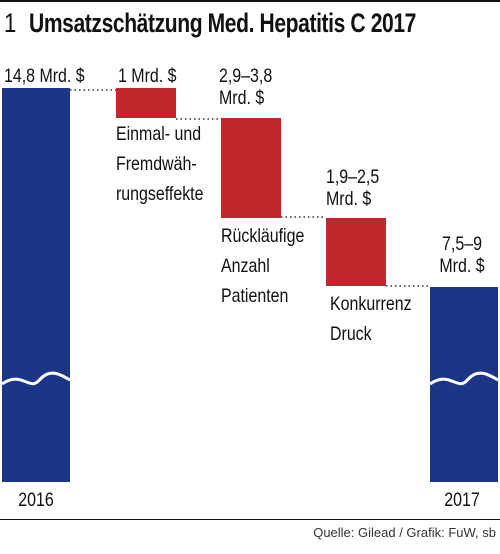  I want to click on category-label: Druck, so click(351, 334).